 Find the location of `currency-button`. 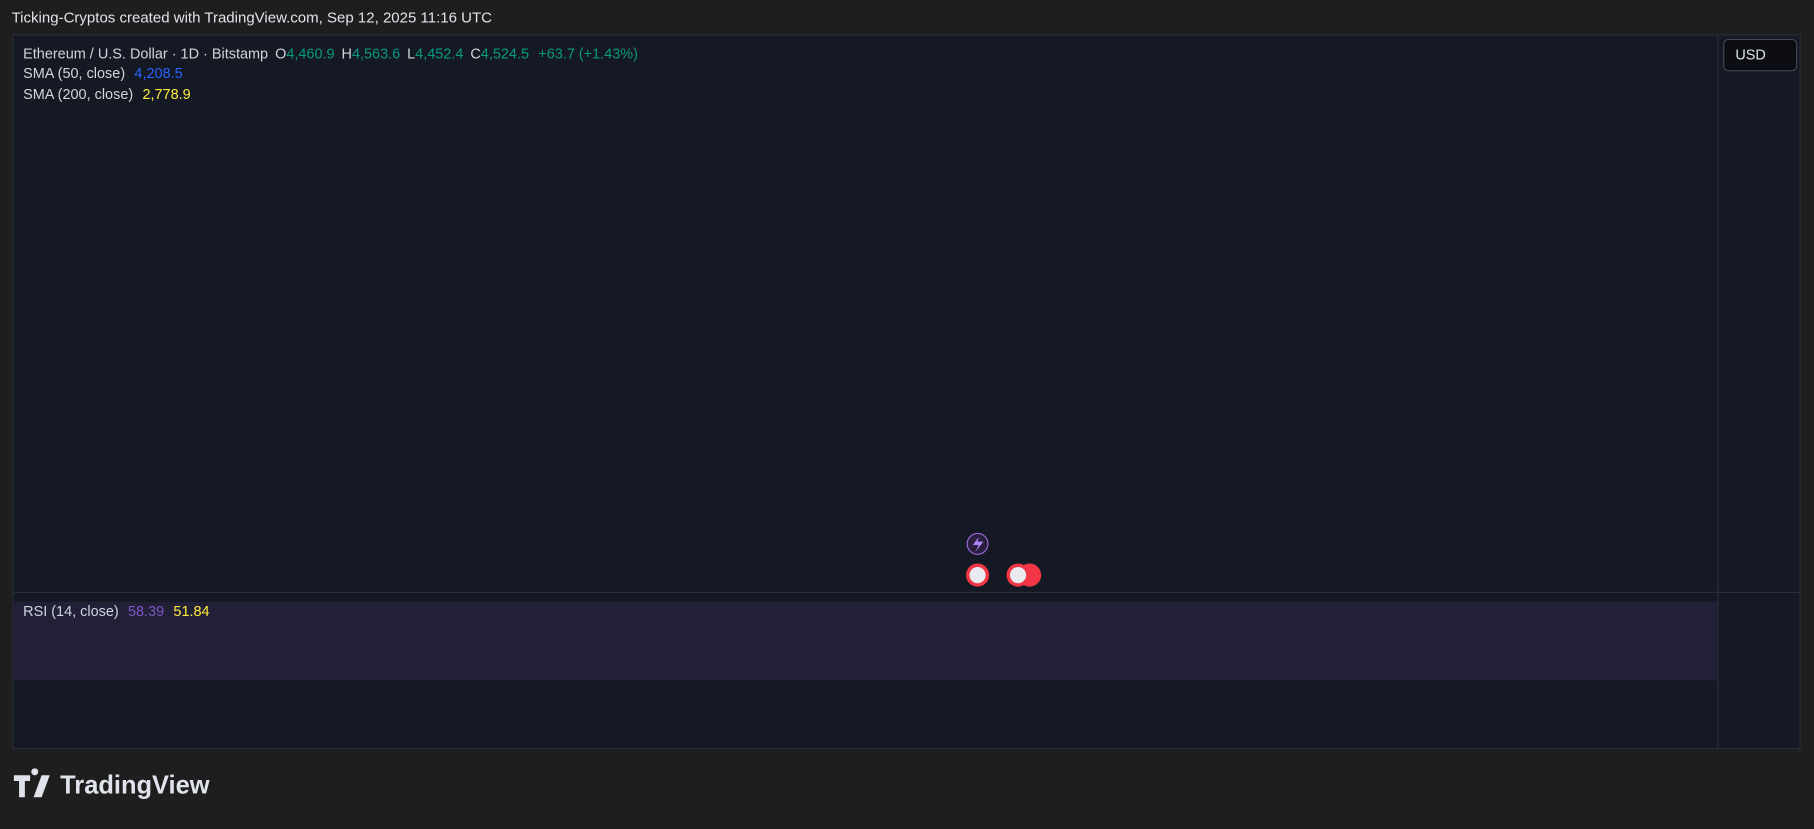

currency-button is located at coordinates (1760, 55).